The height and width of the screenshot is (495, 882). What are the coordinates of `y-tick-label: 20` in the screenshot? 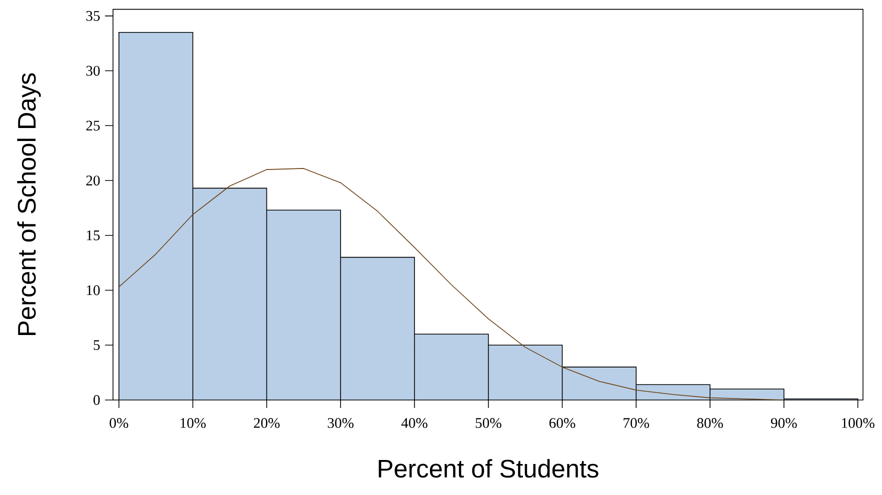 It's located at (93, 181).